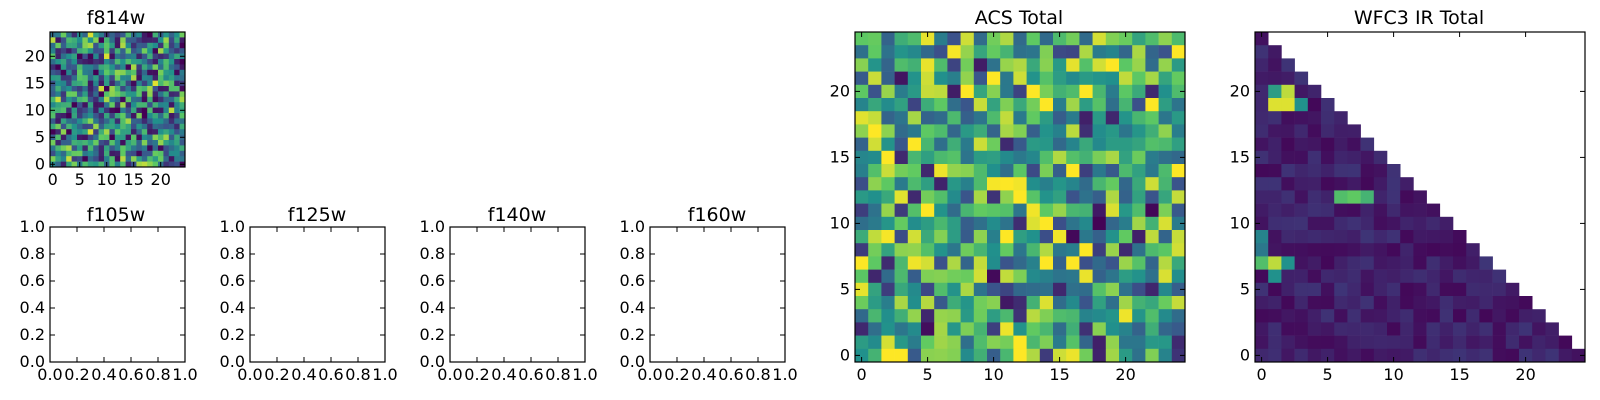  What do you see at coordinates (1419, 18) in the screenshot?
I see `panel-title: WFC3 IR Total` at bounding box center [1419, 18].